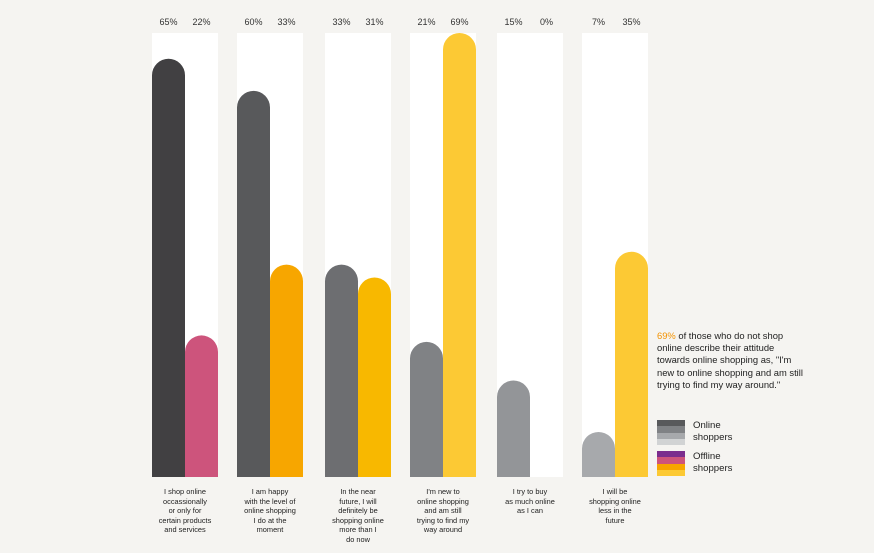  I want to click on category-label-line: I do at the, so click(270, 520).